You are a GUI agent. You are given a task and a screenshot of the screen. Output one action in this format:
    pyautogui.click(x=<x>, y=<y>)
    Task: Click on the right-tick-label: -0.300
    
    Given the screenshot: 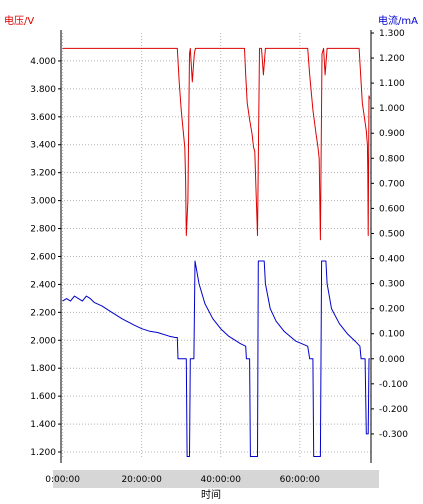 What is the action you would take?
    pyautogui.click(x=393, y=435)
    